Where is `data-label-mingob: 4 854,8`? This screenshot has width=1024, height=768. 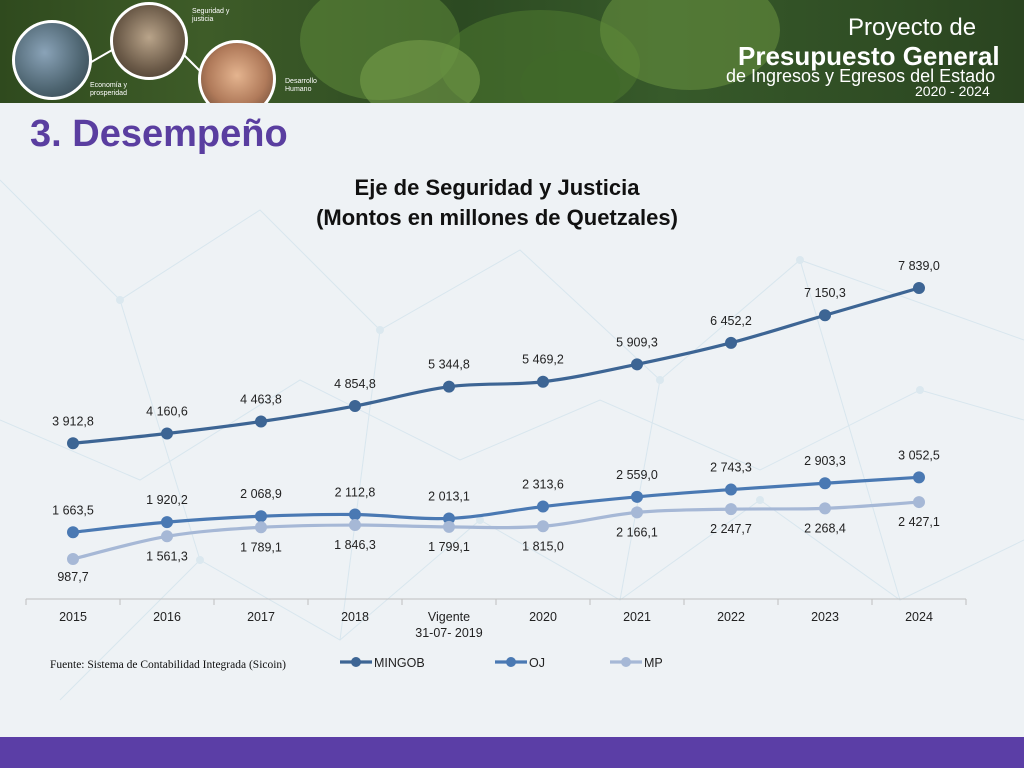 data-label-mingob: 4 854,8 is located at coordinates (355, 384).